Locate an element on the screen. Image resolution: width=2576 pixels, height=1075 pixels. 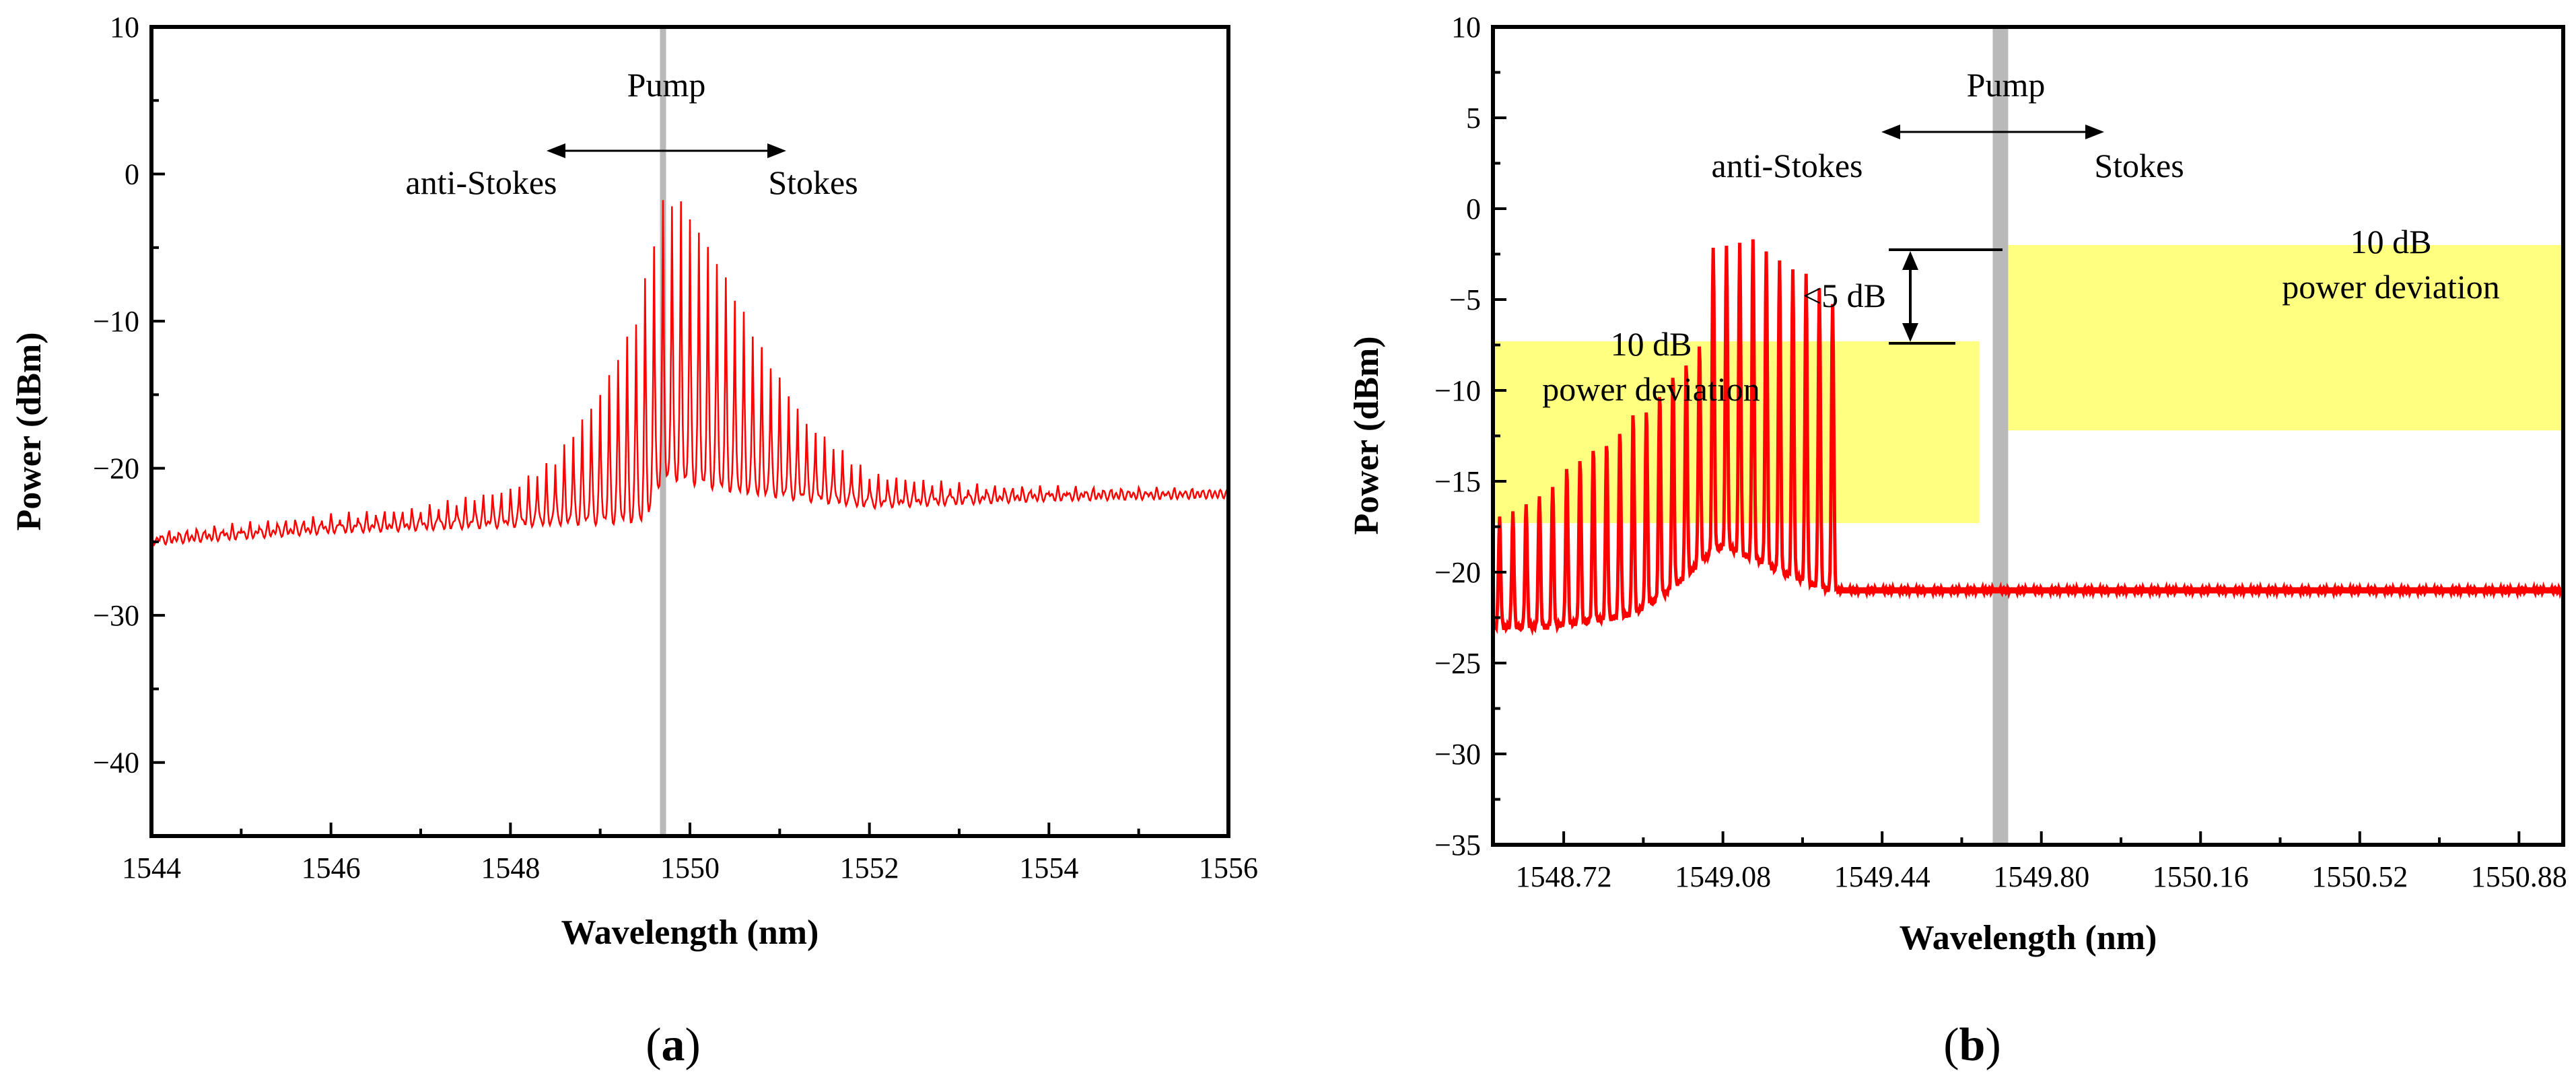
panel-b-y-tick-label: −10 is located at coordinates (1457, 390).